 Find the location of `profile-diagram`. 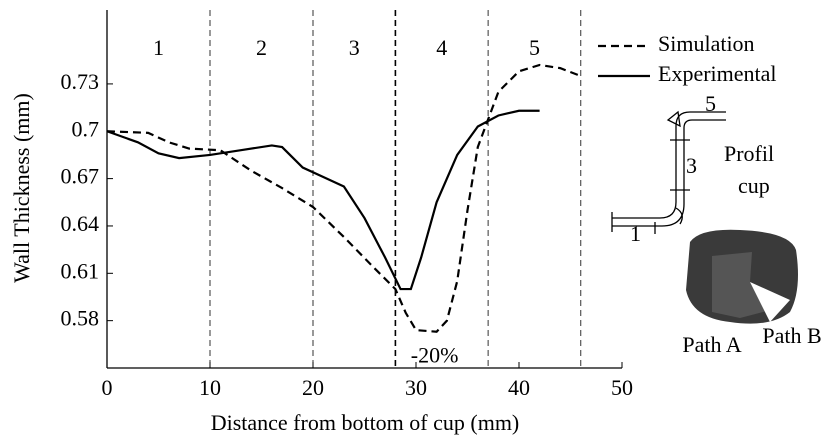

profile-diagram is located at coordinates (668, 172).